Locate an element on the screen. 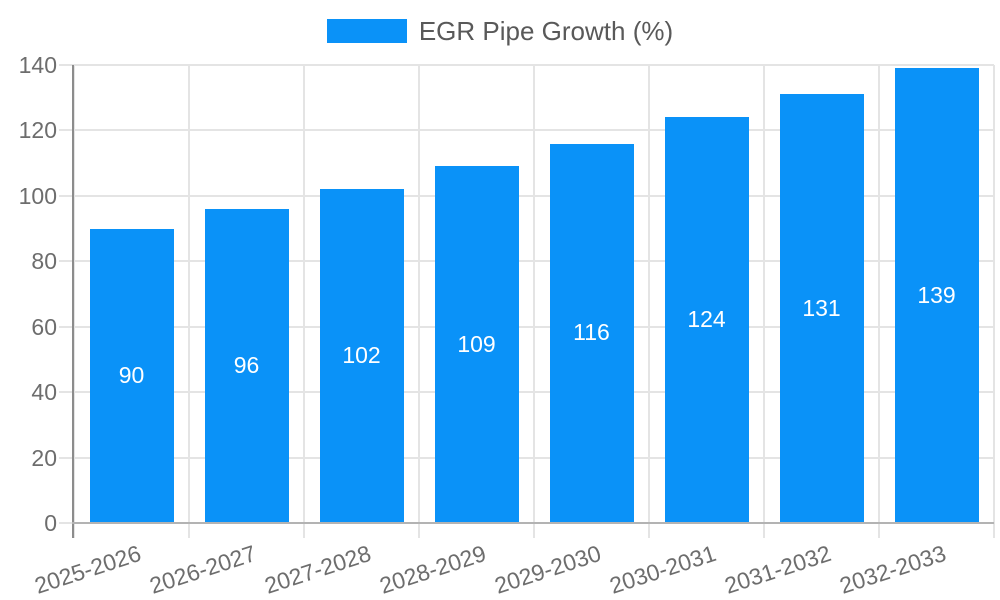 The width and height of the screenshot is (1000, 600). y-axis-tick-label: 60 is located at coordinates (44, 326).